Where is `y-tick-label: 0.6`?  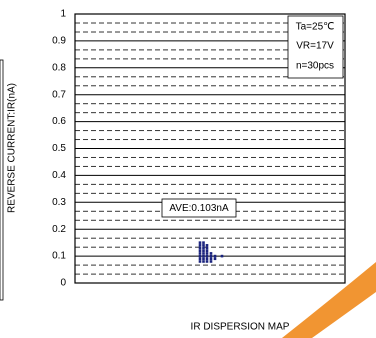 y-tick-label: 0.6 is located at coordinates (59, 121).